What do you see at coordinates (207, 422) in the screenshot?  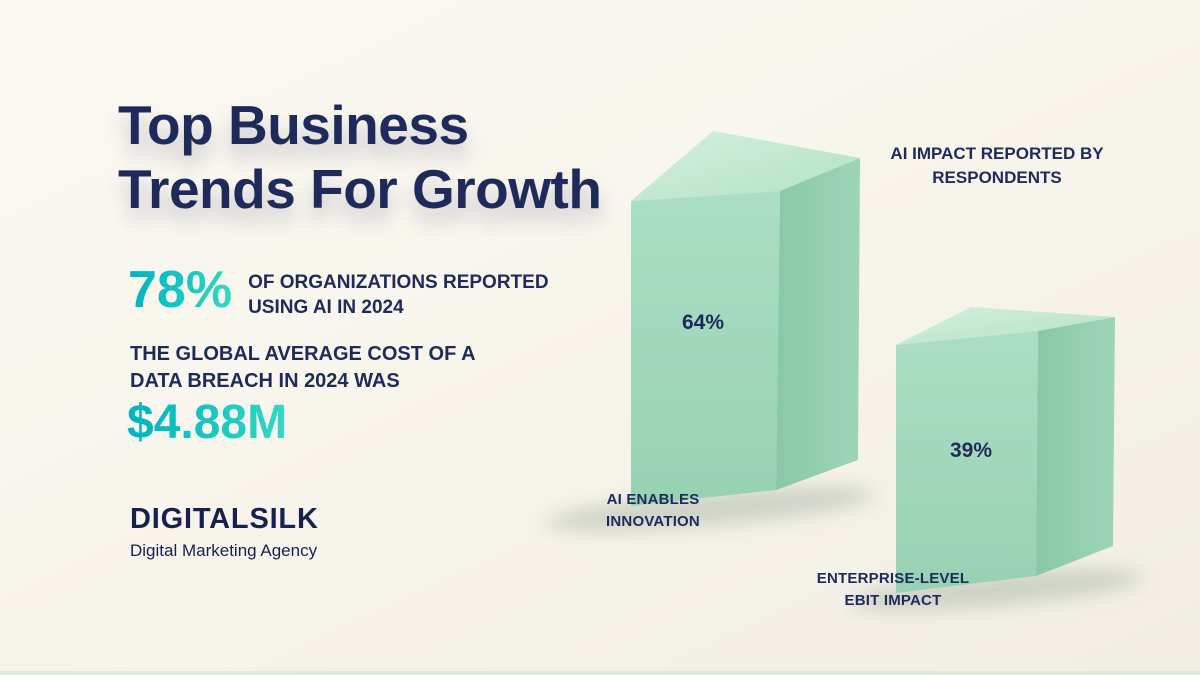 I see `stat-data-breach-value: $4.88M` at bounding box center [207, 422].